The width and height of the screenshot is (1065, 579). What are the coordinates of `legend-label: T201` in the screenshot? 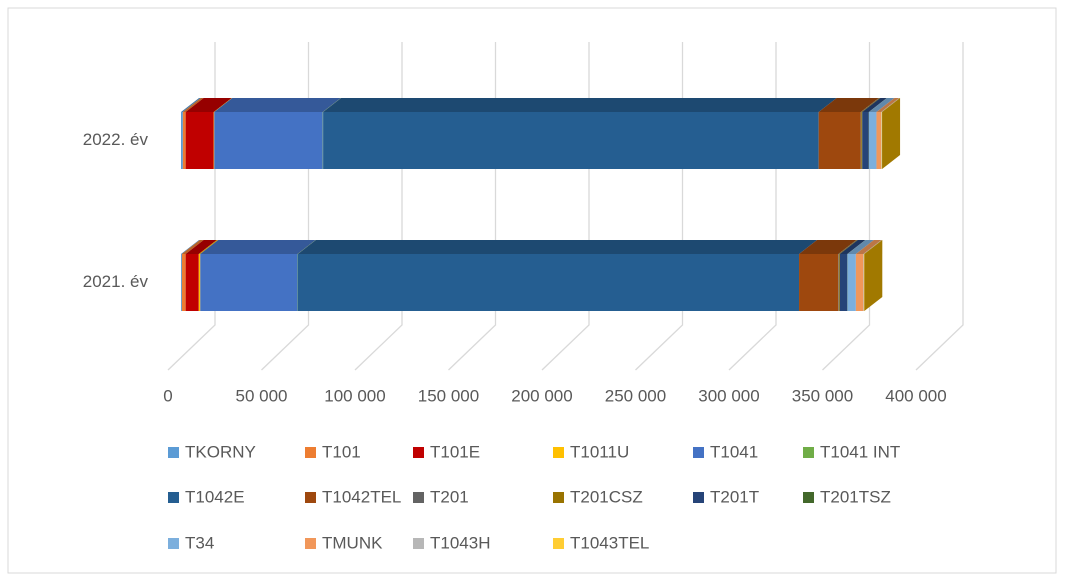 It's located at (449, 496).